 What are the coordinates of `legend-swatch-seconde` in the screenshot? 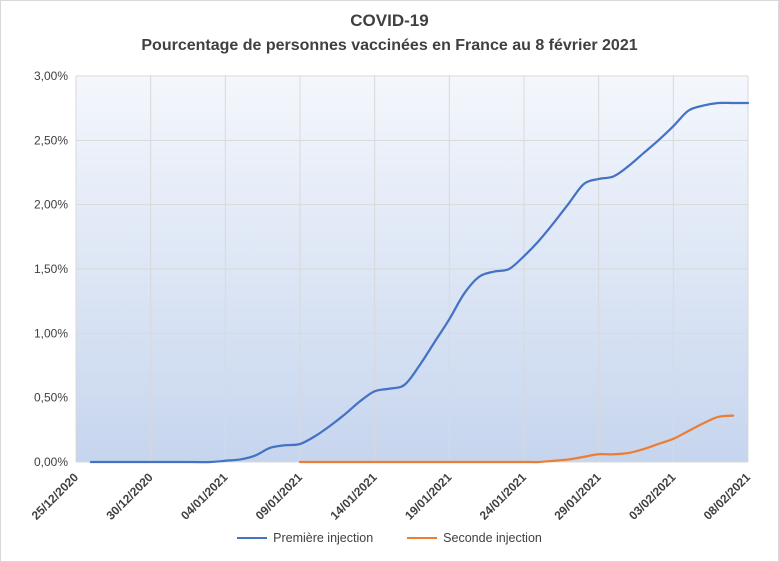 It's located at (422, 538).